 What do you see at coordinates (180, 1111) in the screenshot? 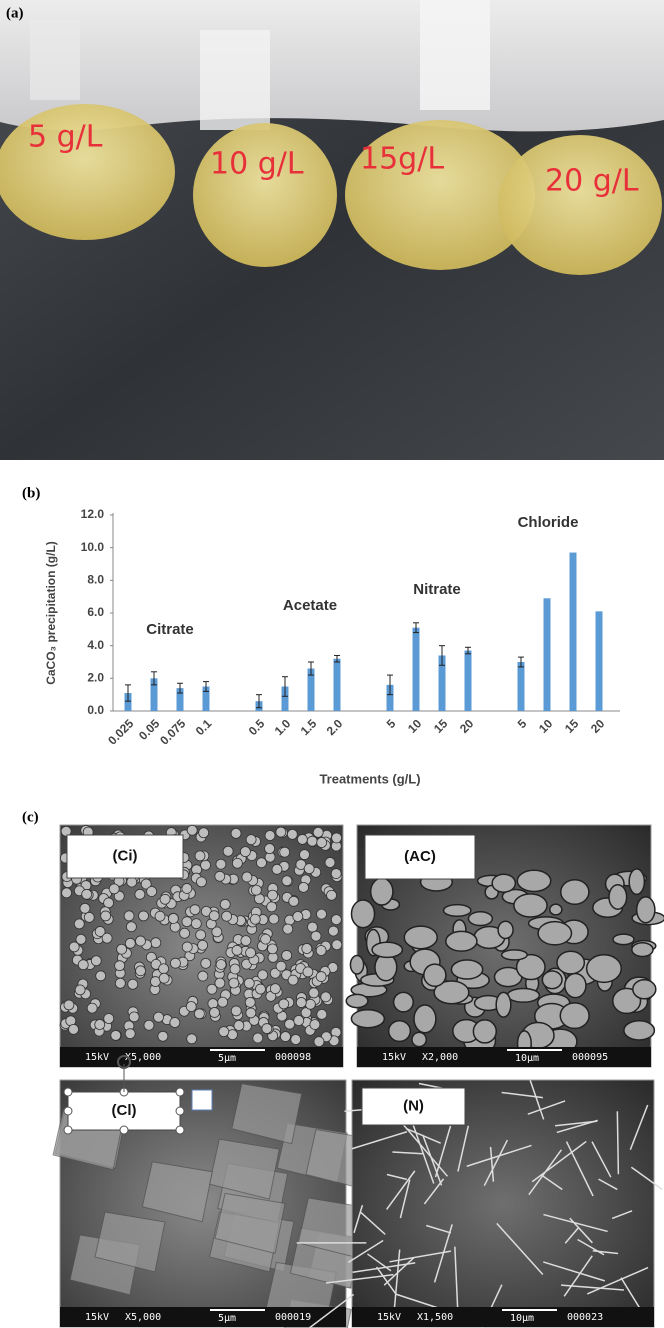
I see `selection-handle` at bounding box center [180, 1111].